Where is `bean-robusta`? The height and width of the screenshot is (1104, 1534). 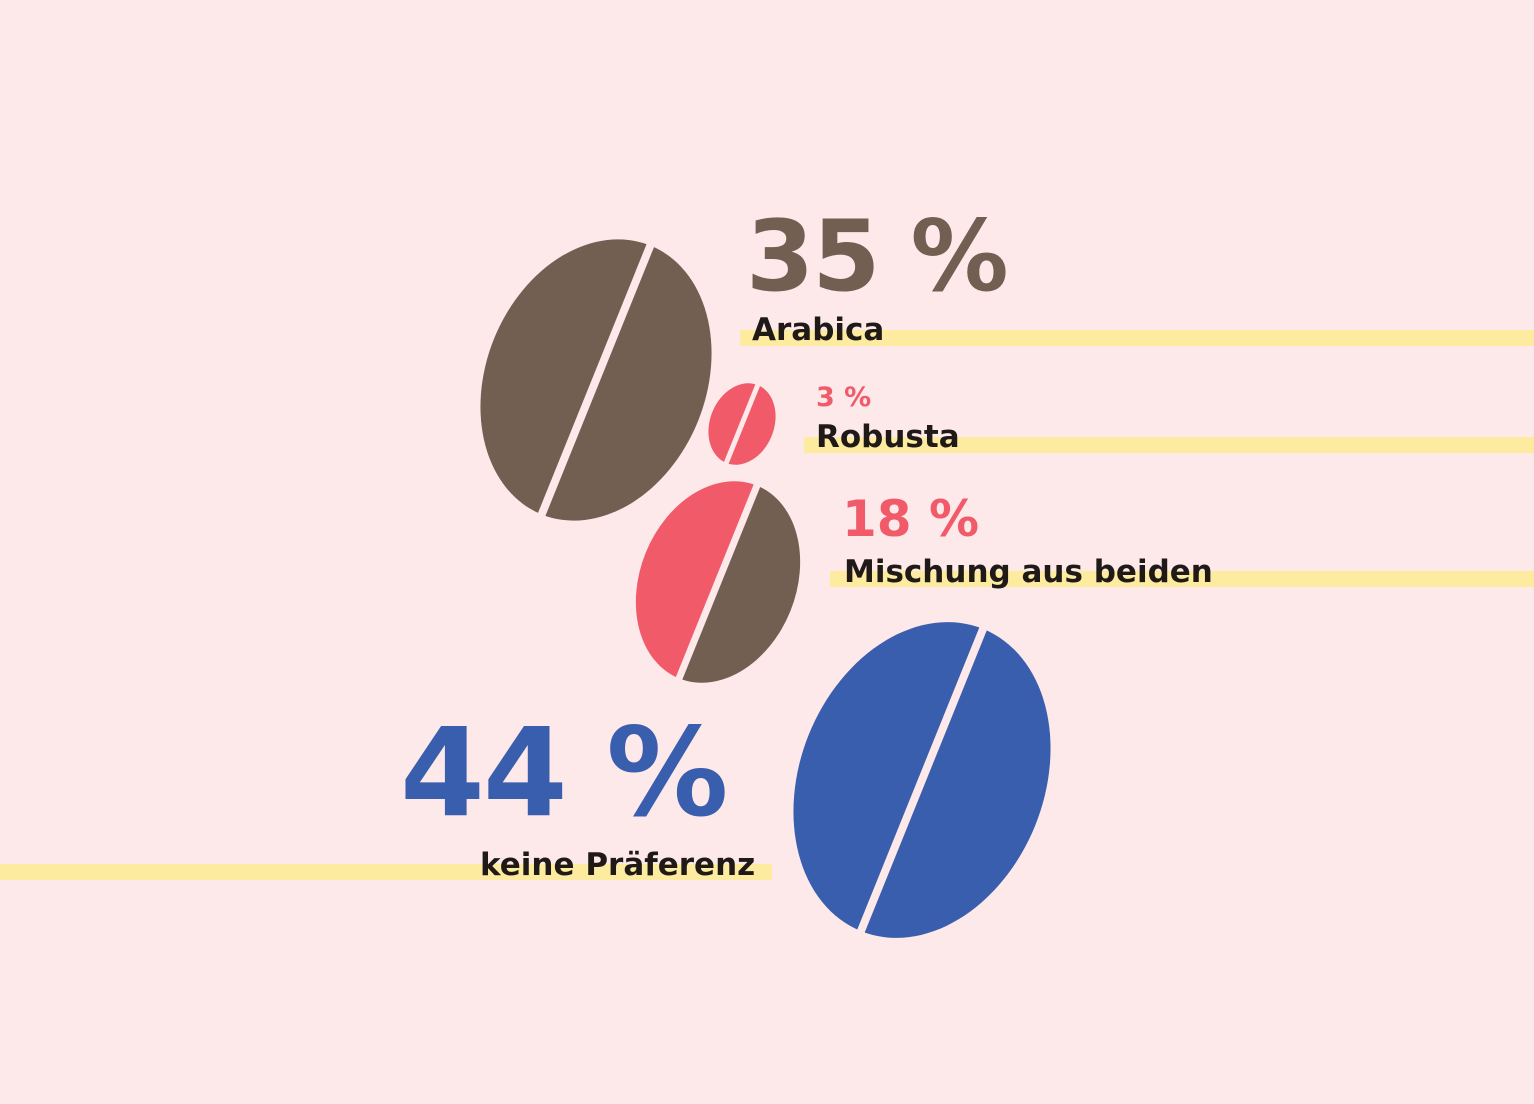
bean-robusta is located at coordinates (742, 424).